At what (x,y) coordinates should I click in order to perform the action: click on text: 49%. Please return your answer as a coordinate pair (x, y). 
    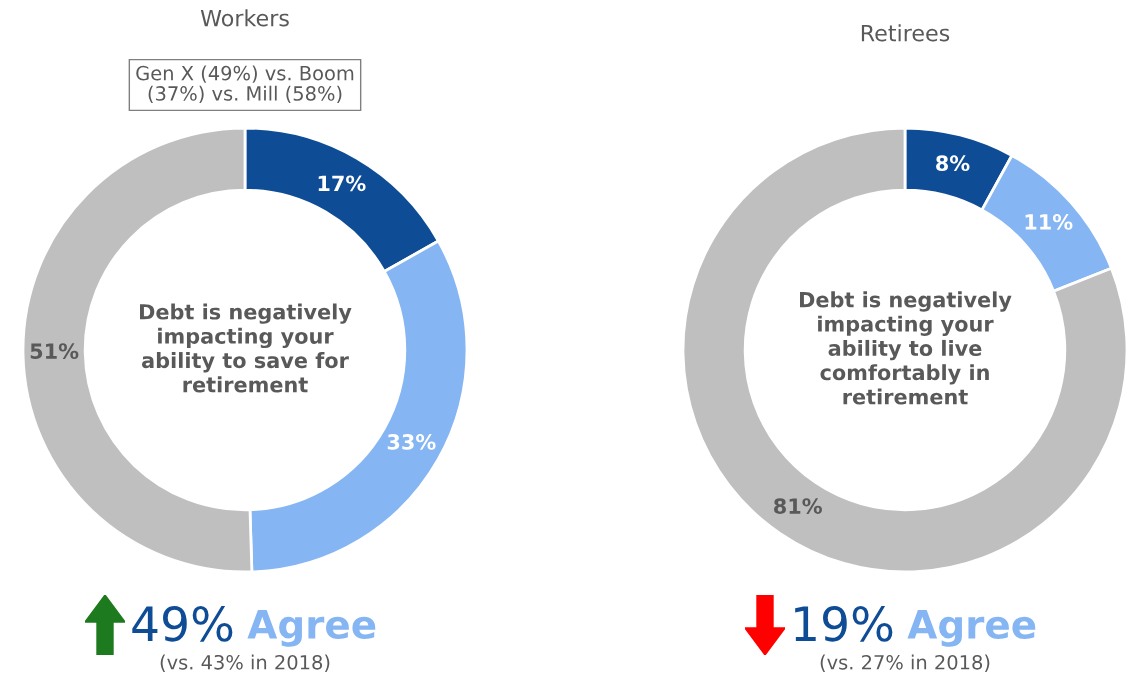
    Looking at the image, I should click on (182, 623).